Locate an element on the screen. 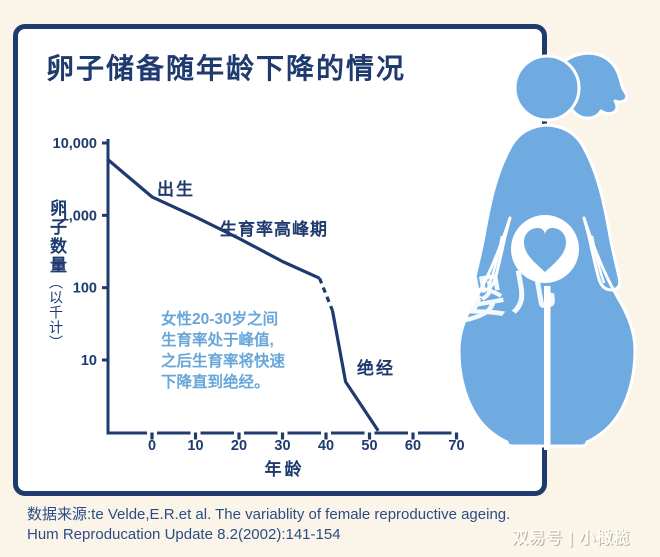  y-axis-label: 卵子数量（以千计） is located at coordinates (56, 274).